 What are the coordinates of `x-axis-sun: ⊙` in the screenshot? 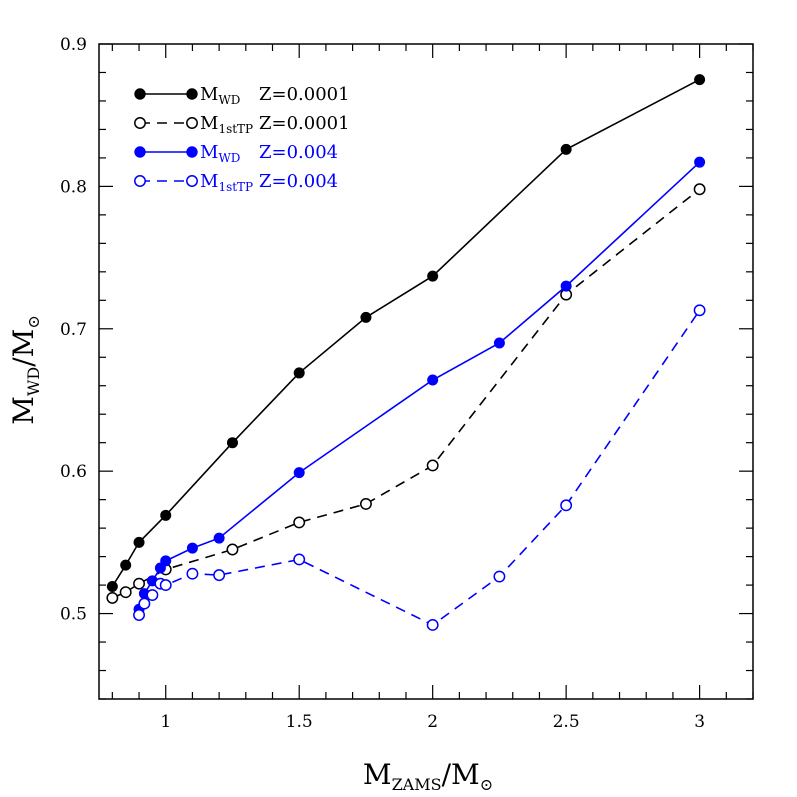 It's located at (486, 784).